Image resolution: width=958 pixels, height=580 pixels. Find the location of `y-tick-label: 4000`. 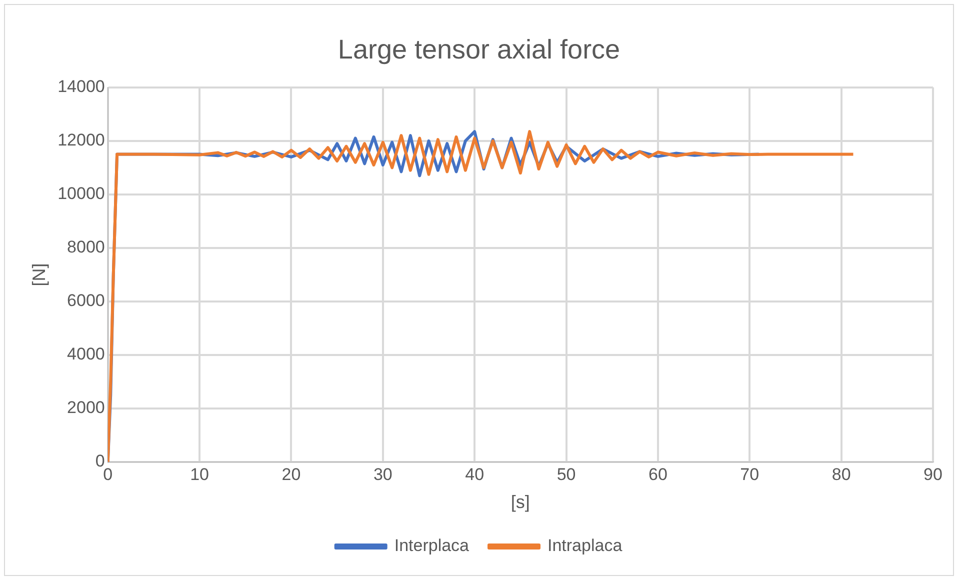

y-tick-label: 4000 is located at coordinates (86, 354).